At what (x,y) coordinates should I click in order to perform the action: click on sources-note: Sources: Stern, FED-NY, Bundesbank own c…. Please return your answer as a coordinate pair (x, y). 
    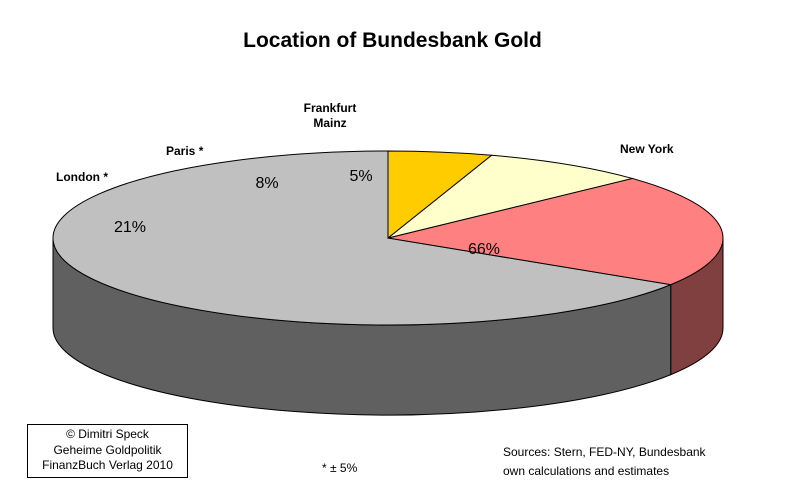
    Looking at the image, I should click on (604, 462).